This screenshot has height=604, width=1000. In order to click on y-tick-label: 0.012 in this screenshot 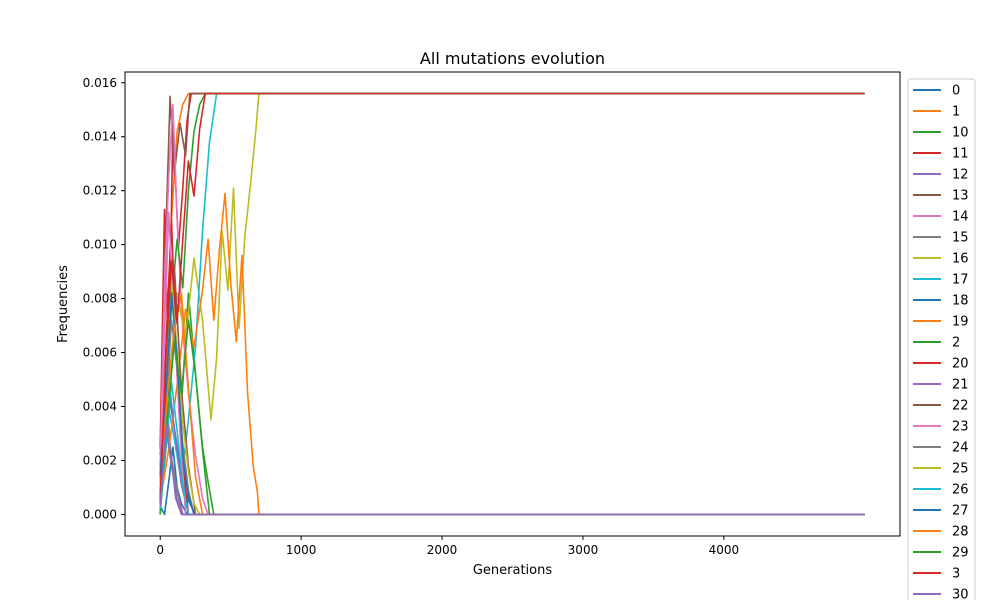, I will do `click(100, 191)`.